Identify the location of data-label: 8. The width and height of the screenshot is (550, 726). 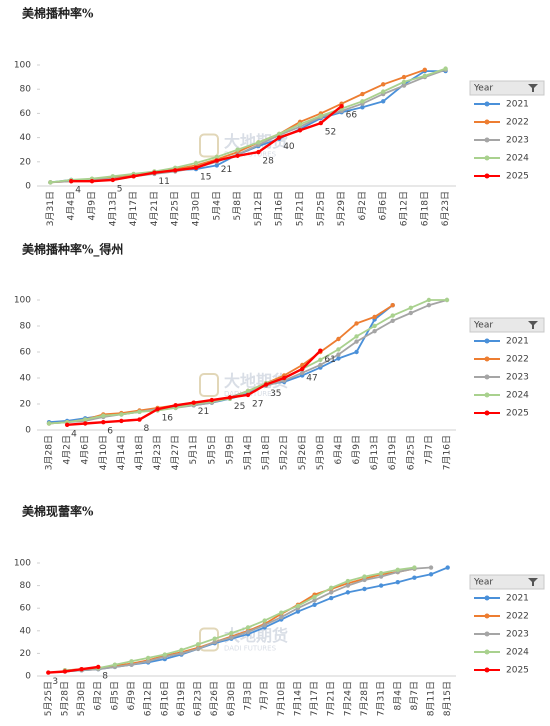
(105, 676).